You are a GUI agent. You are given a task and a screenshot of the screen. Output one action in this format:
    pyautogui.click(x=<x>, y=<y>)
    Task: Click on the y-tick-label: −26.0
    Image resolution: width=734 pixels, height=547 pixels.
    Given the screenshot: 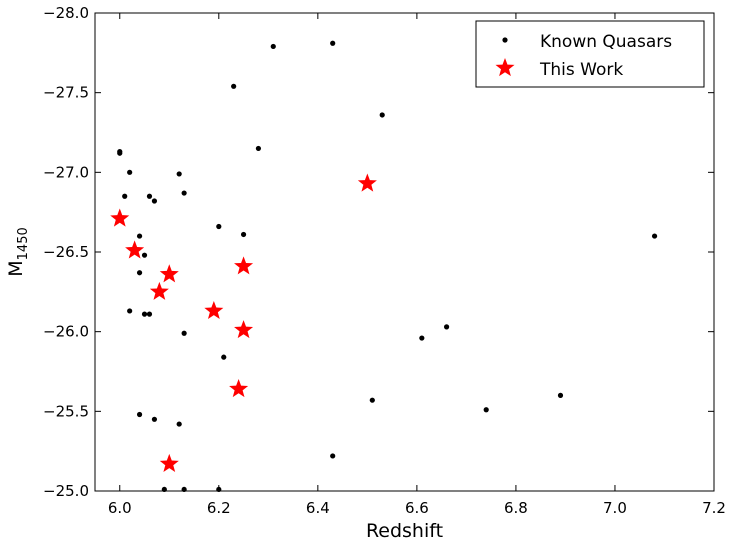 What is the action you would take?
    pyautogui.click(x=66, y=332)
    